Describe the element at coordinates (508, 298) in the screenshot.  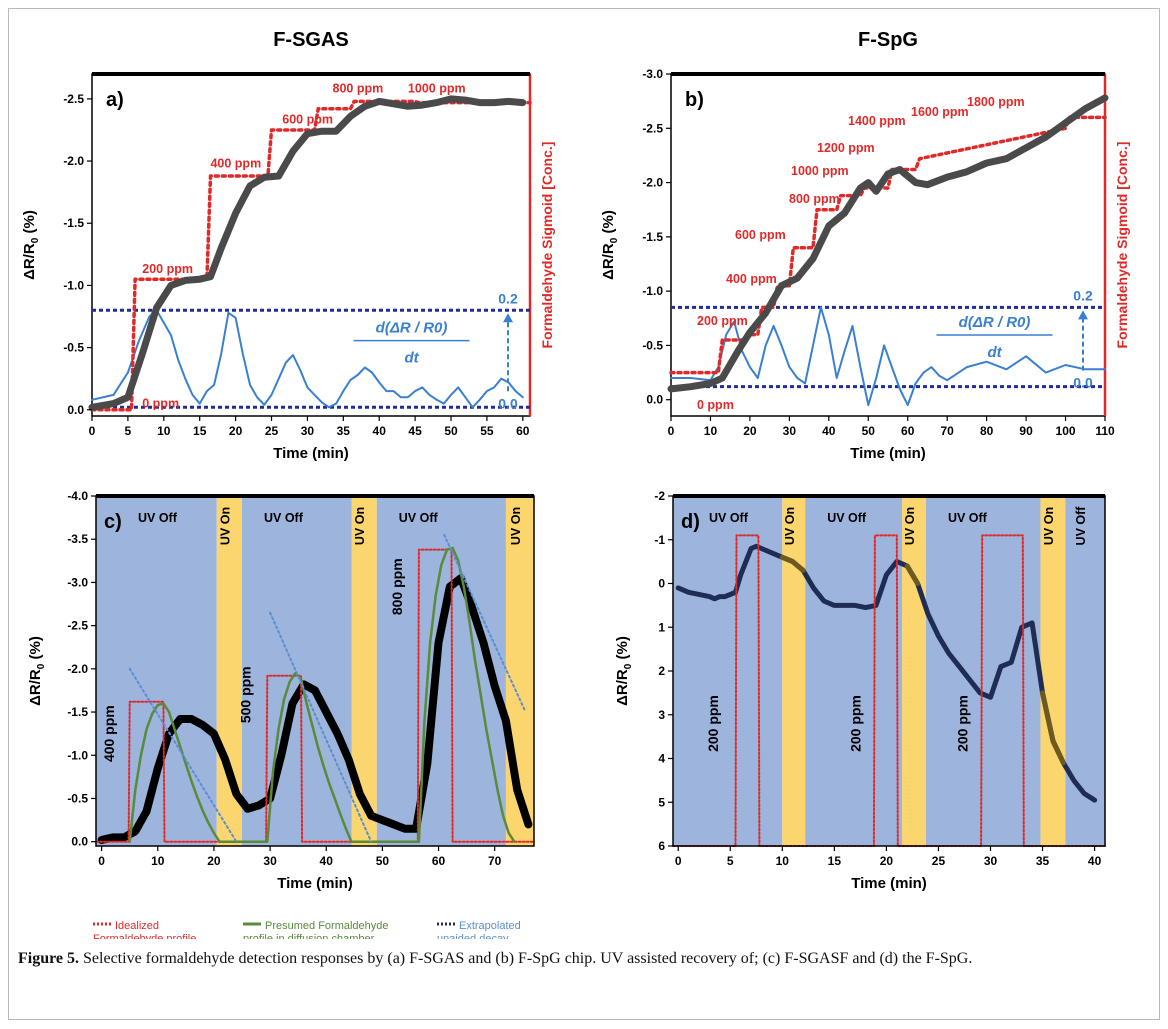
I see `reference-label: 0.2` at that location.